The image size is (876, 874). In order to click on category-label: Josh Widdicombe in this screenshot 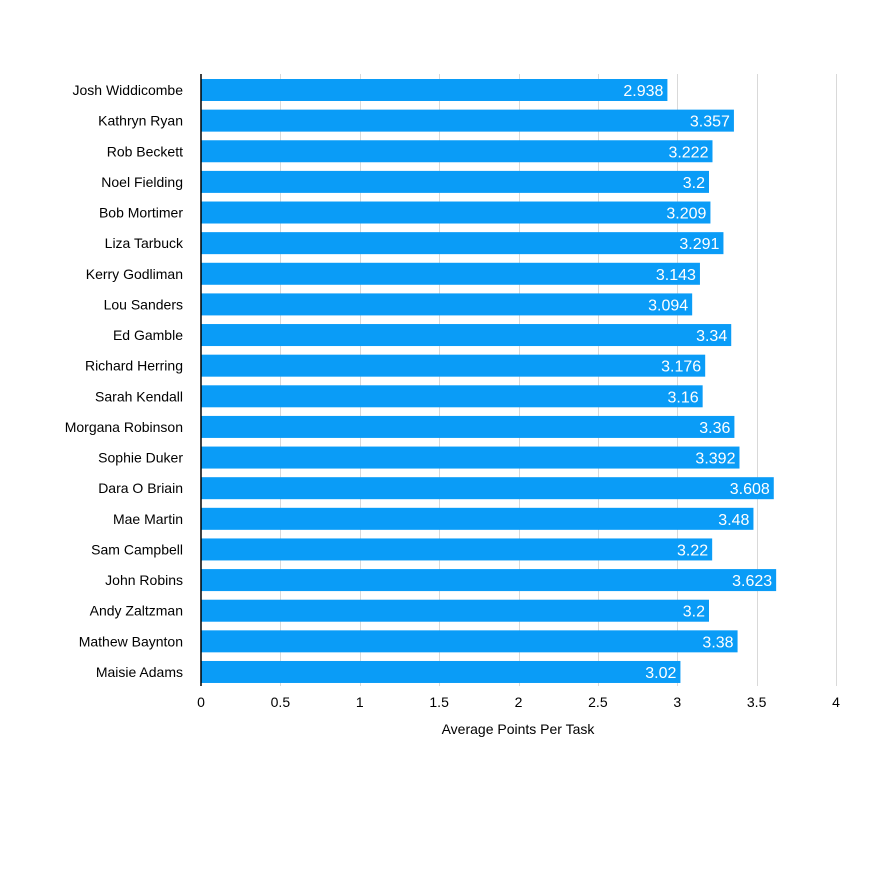, I will do `click(128, 90)`.